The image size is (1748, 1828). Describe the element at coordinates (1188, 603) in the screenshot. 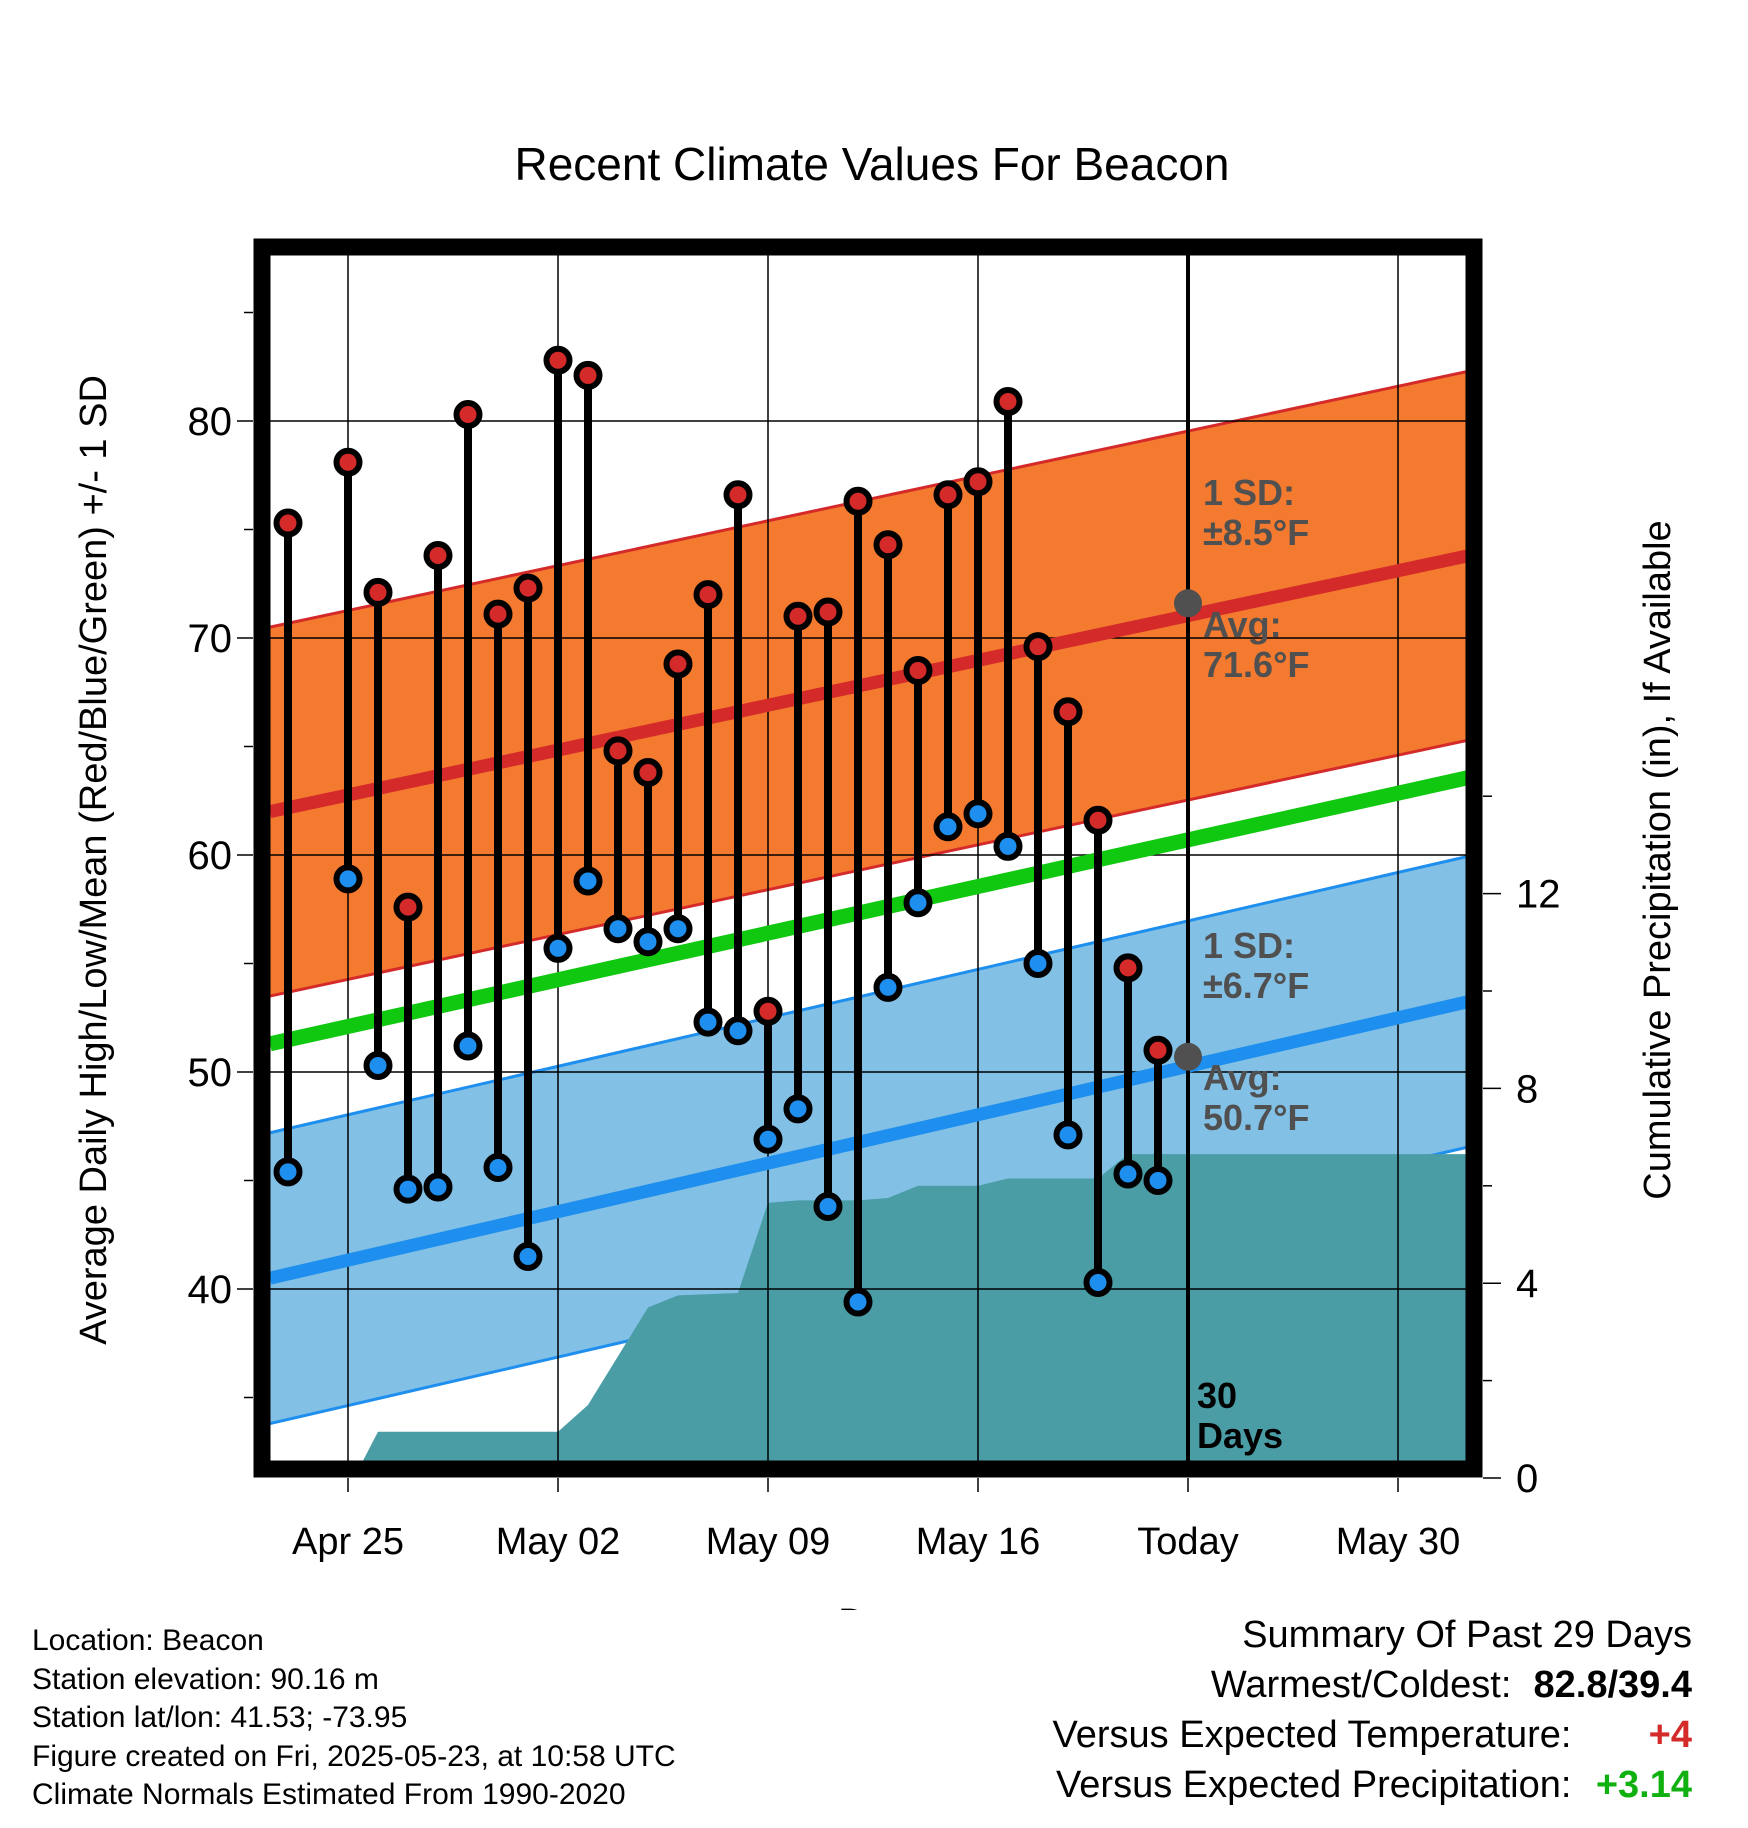

I see `today-high-avg-marker` at that location.